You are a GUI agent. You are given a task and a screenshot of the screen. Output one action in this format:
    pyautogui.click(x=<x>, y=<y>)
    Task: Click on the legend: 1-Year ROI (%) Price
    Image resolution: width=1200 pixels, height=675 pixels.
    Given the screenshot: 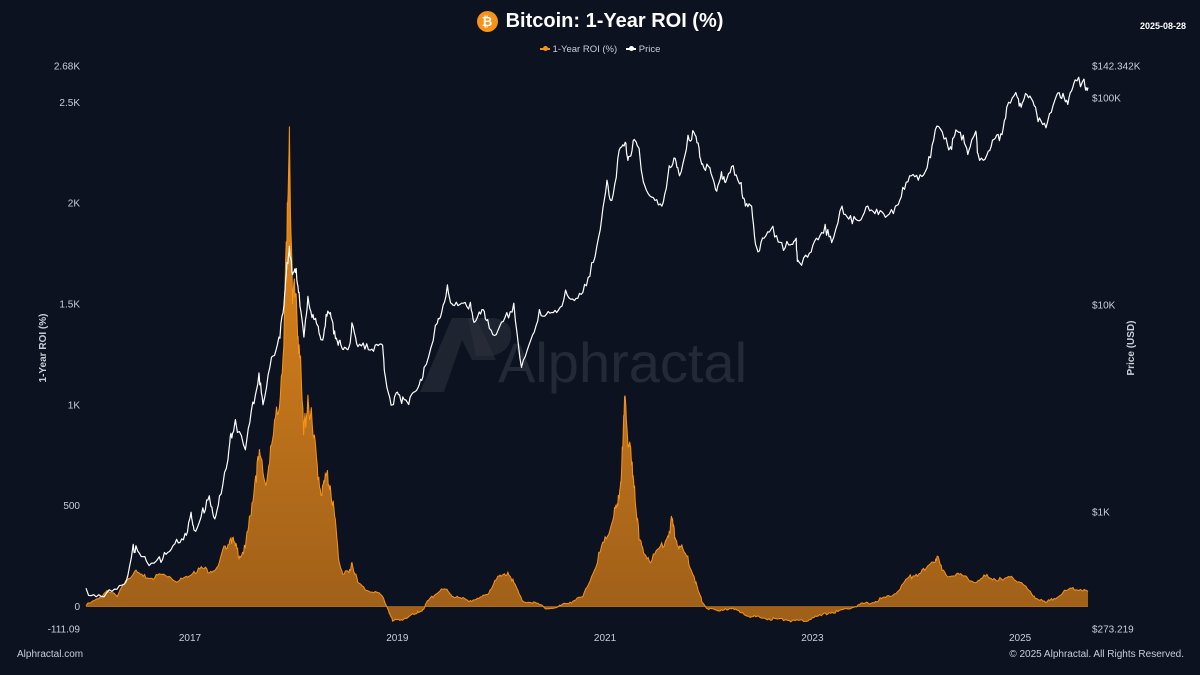 What is the action you would take?
    pyautogui.click(x=600, y=48)
    